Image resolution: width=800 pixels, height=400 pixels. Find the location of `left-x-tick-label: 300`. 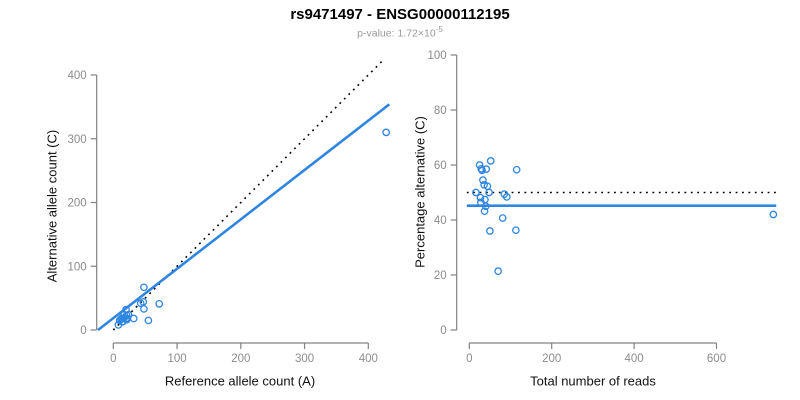

left-x-tick-label: 300 is located at coordinates (304, 359).